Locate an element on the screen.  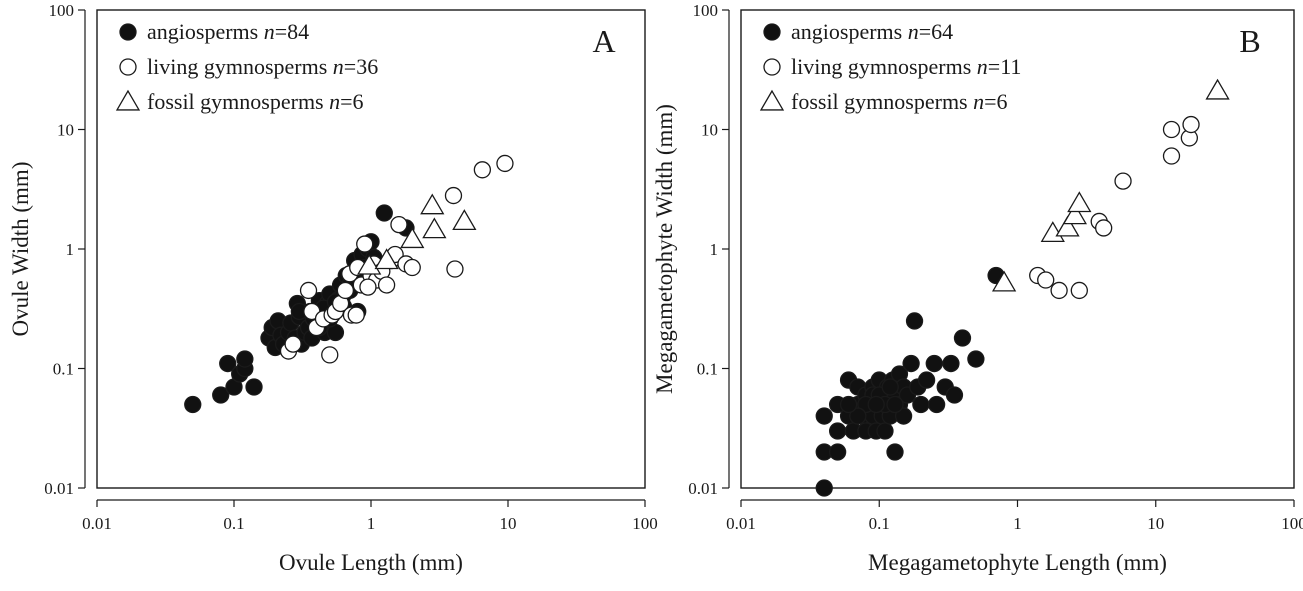
y-axis-label: Megagametophyte Width (mm) is located at coordinates (664, 249).